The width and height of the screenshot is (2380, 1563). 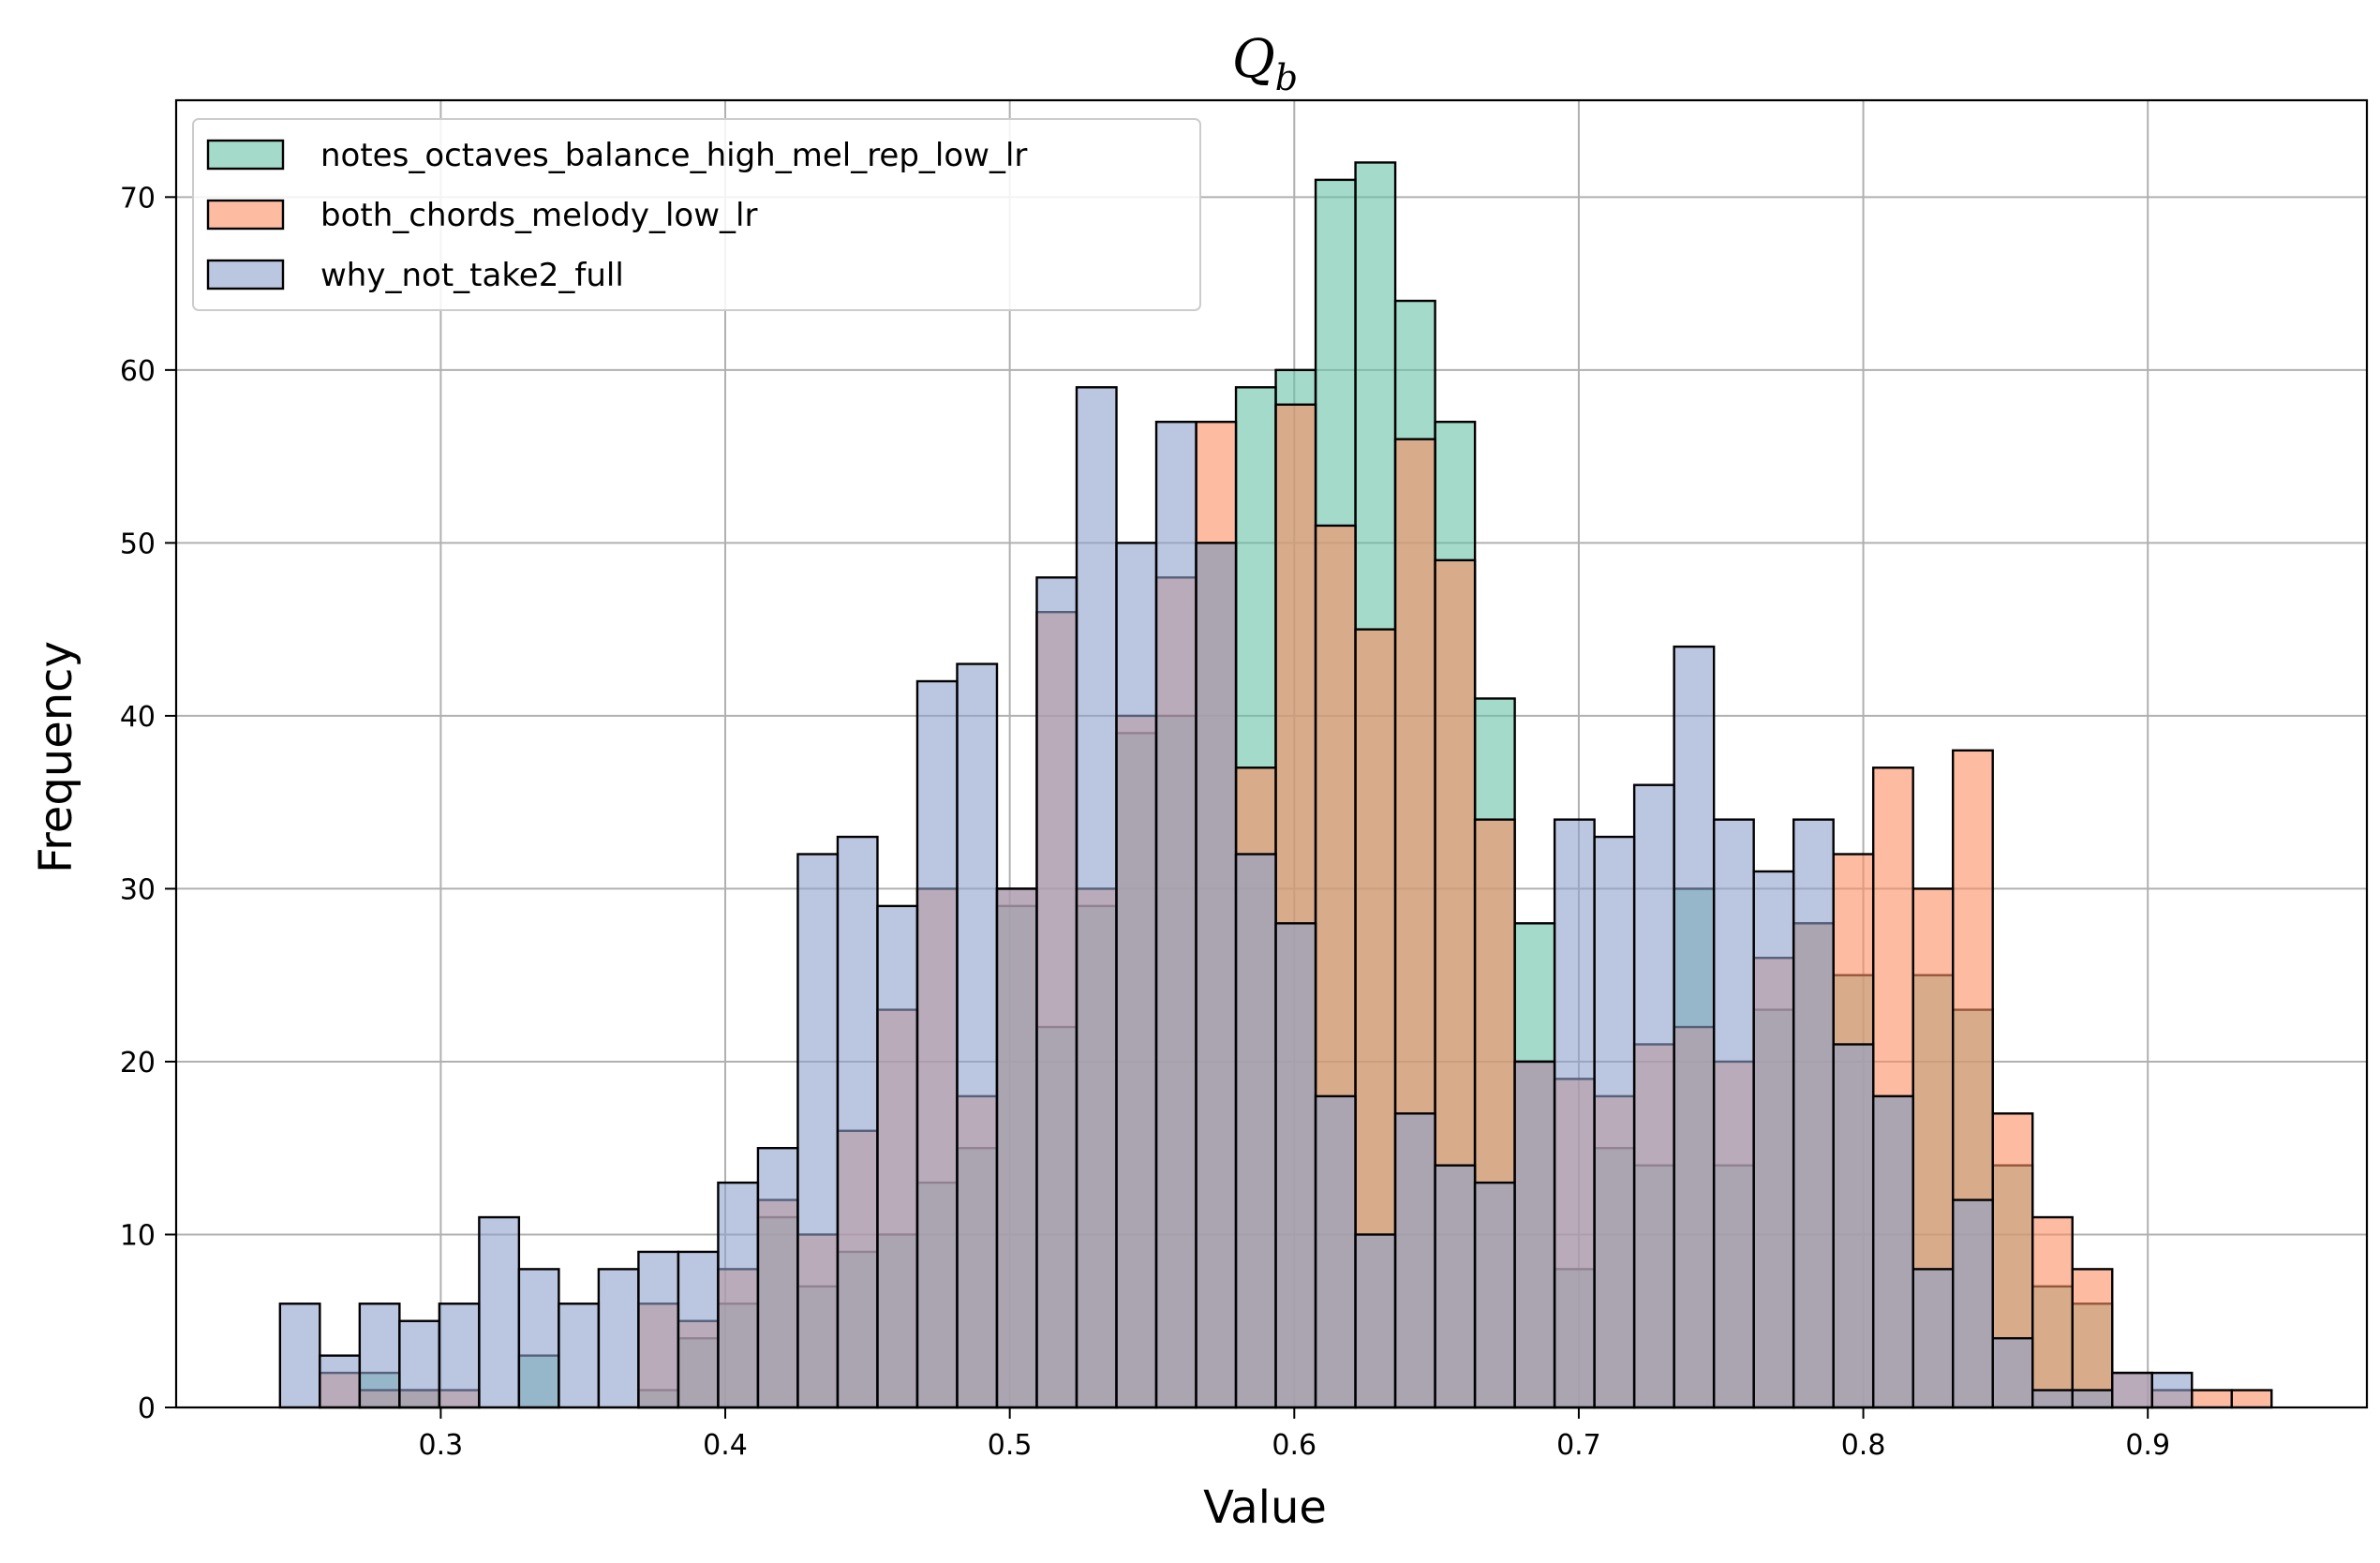 What do you see at coordinates (138, 1236) in the screenshot?
I see `y-tick-label: 10` at bounding box center [138, 1236].